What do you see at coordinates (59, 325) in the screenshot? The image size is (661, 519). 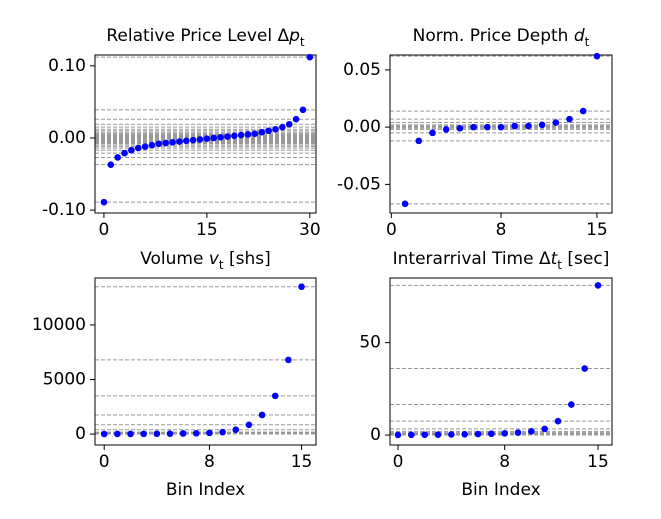 I see `y-tick-label: 10000` at bounding box center [59, 325].